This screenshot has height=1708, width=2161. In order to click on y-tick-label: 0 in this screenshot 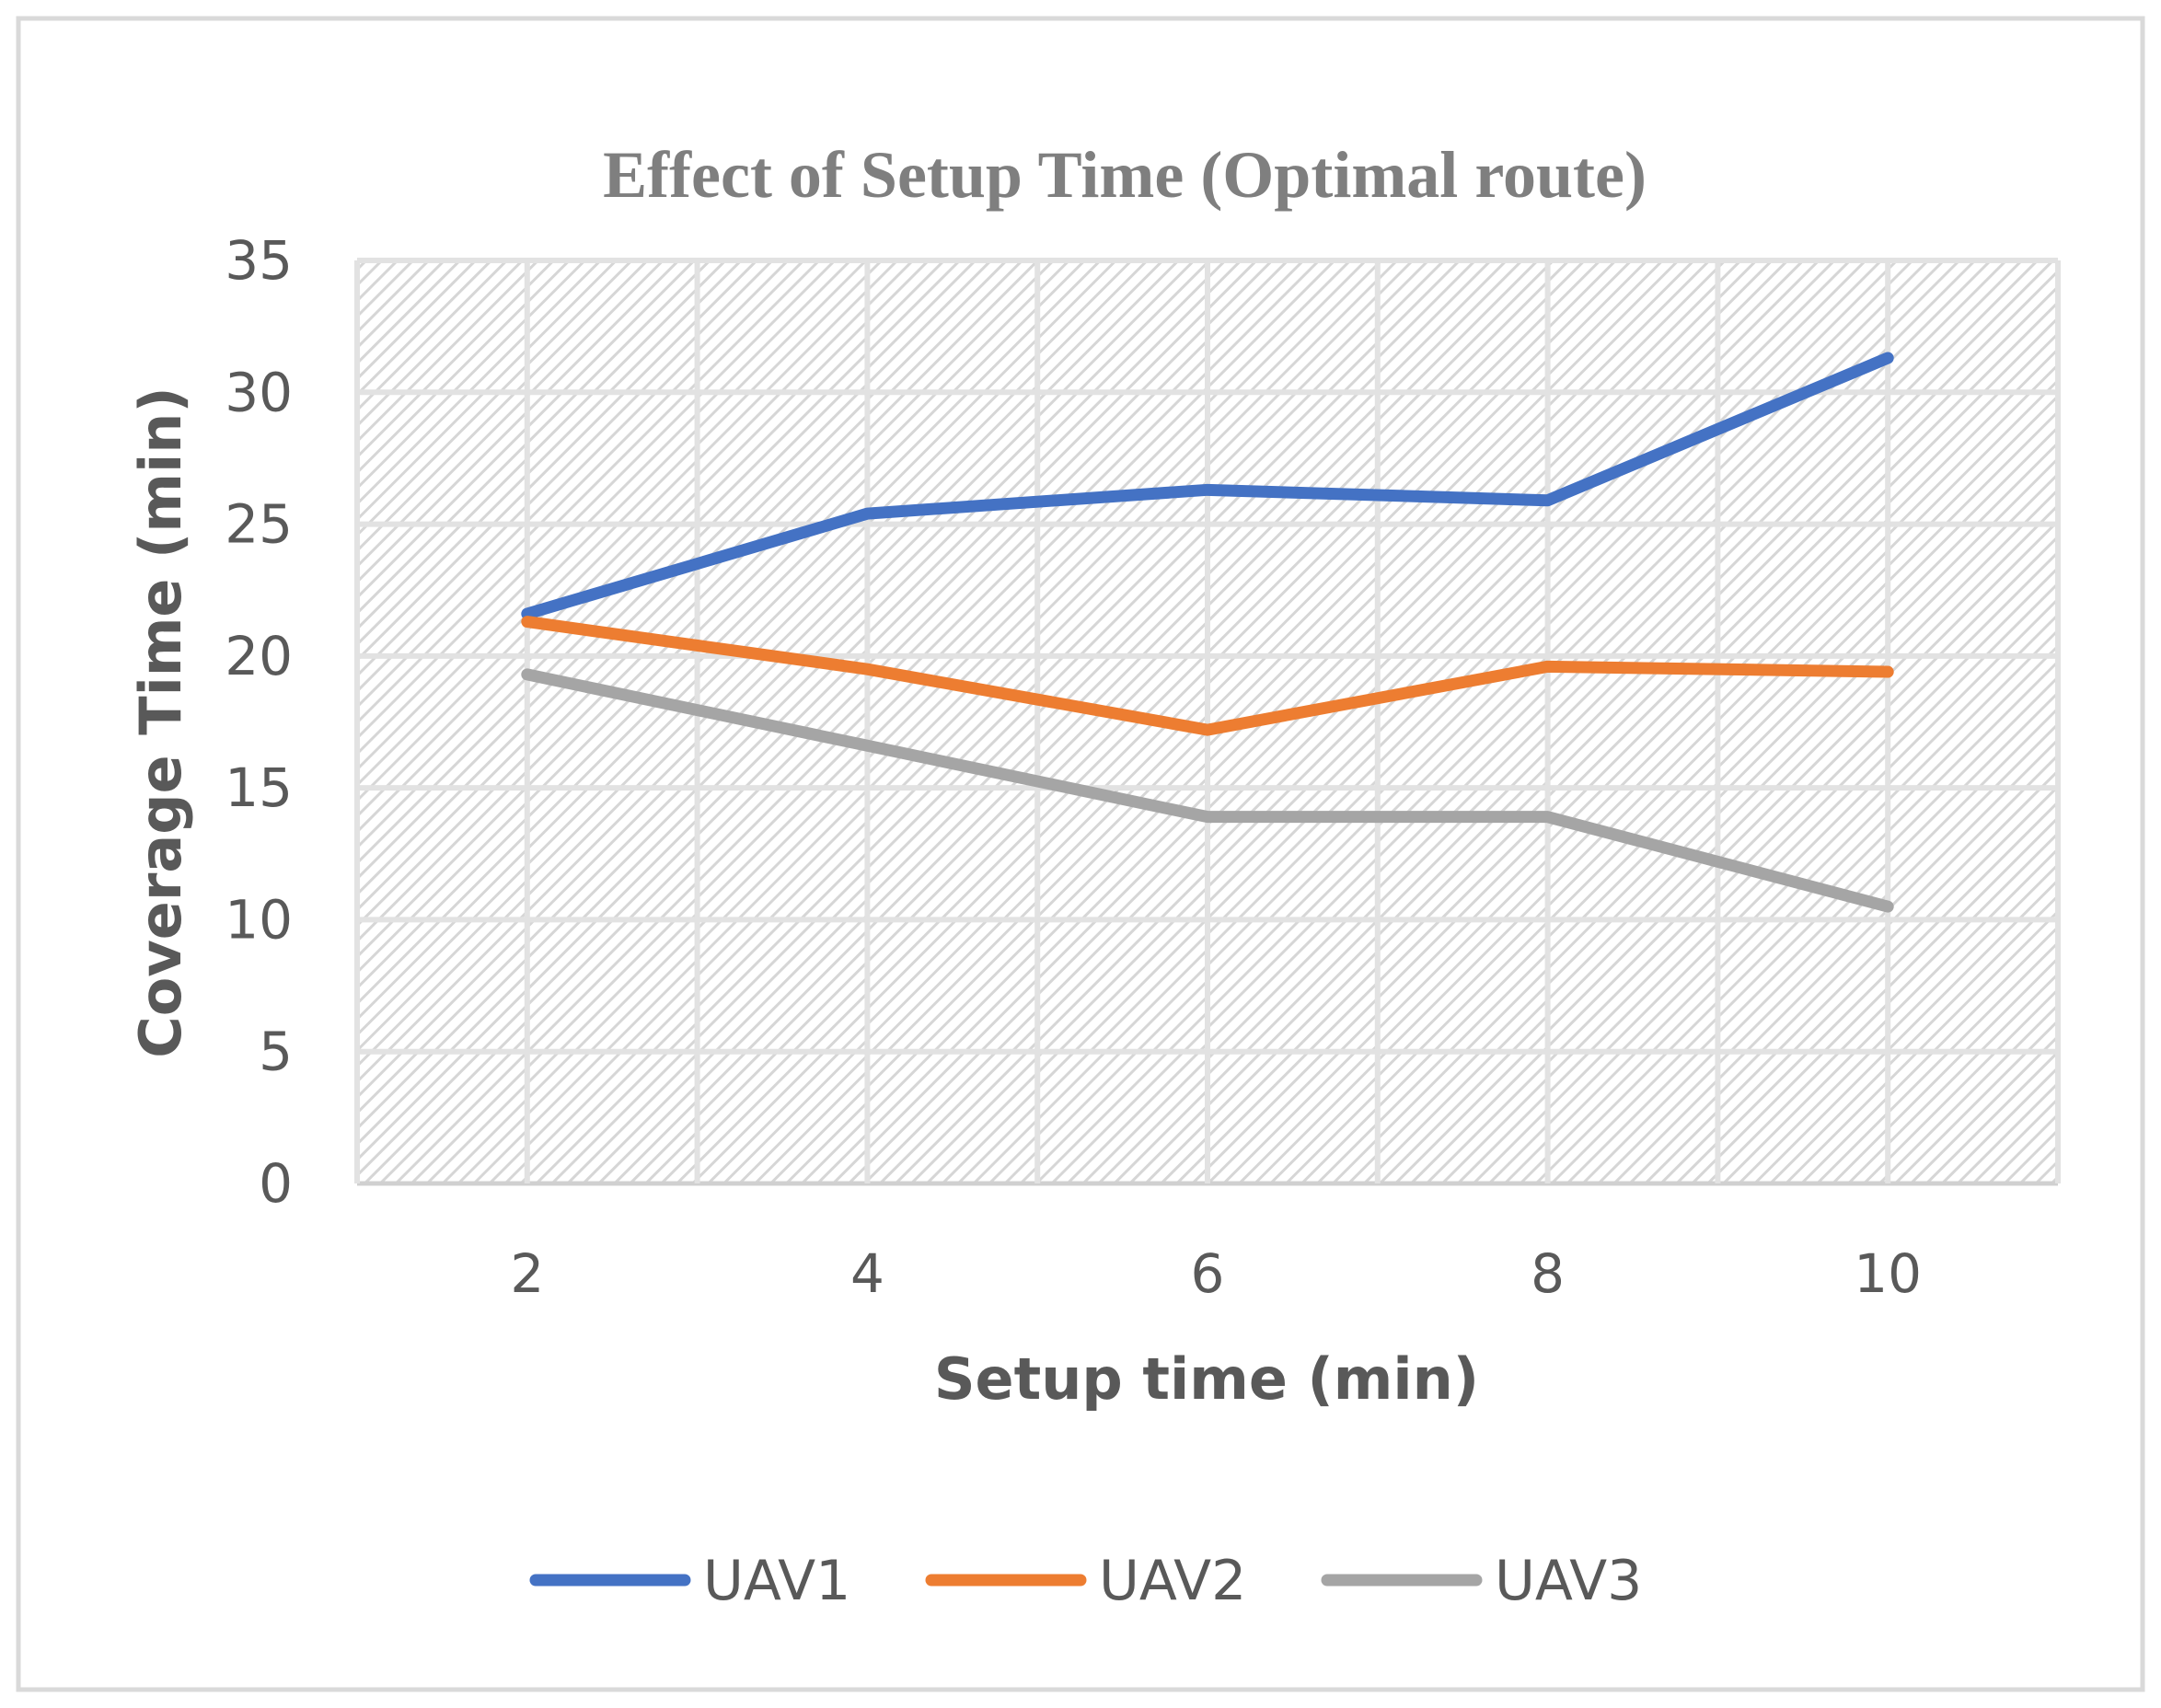, I will do `click(276, 1183)`.